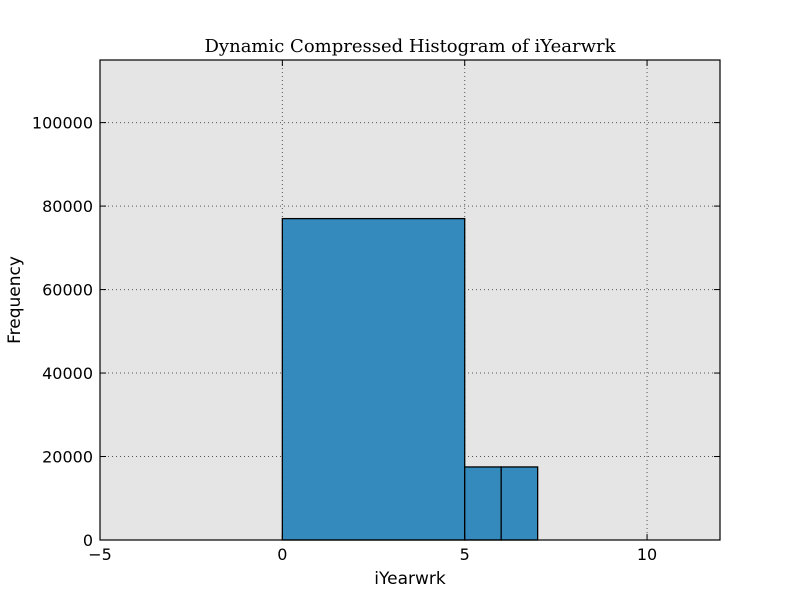 The width and height of the screenshot is (800, 600). Describe the element at coordinates (15, 300) in the screenshot. I see `y-axis-label: Frequency` at that location.